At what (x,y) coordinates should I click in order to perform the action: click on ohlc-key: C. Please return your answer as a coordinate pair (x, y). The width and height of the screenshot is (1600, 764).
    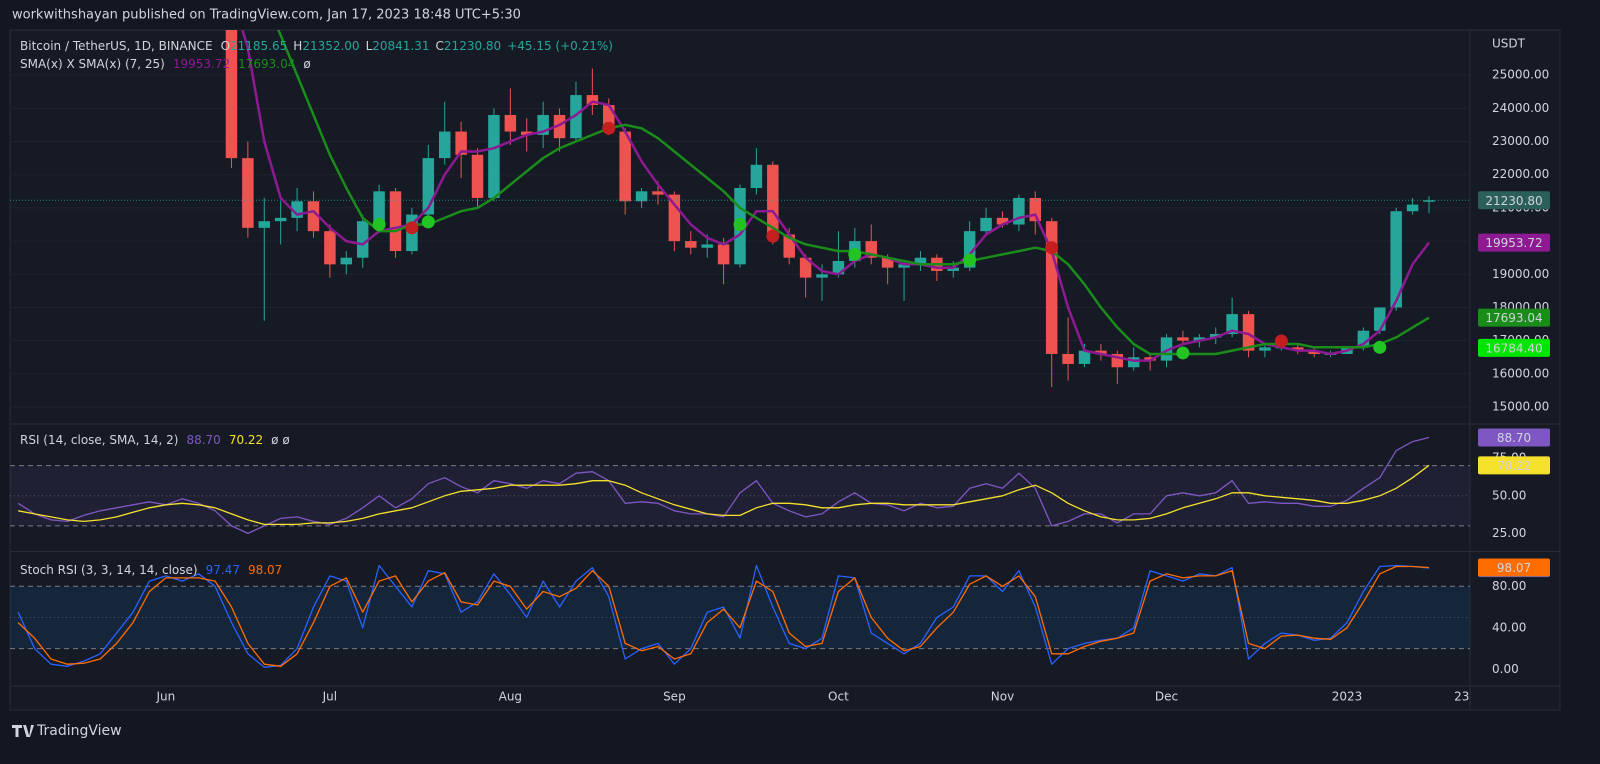
    Looking at the image, I should click on (440, 46).